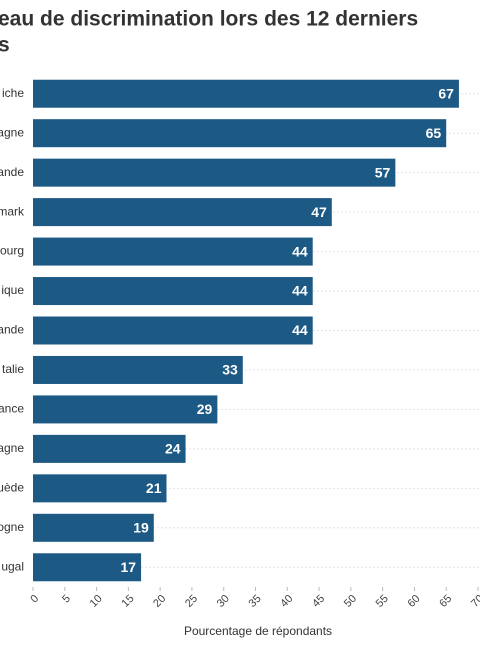 Image resolution: width=480 pixels, height=650 pixels. What do you see at coordinates (258, 631) in the screenshot?
I see `x-axis-label: Pourcentage de répondants` at bounding box center [258, 631].